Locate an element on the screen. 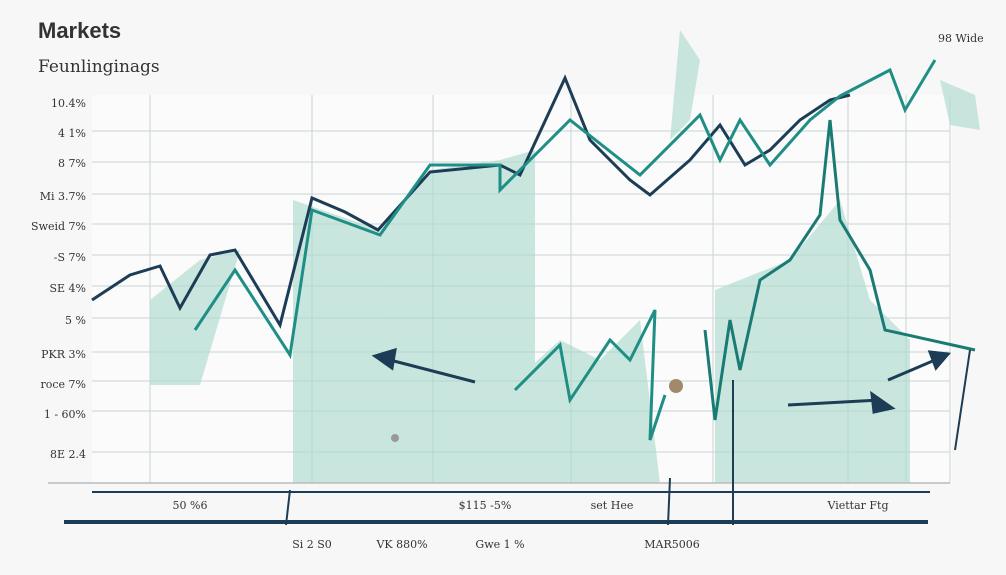 The width and height of the screenshot is (1006, 575). subtitle: Feunlinginags is located at coordinates (99, 67).